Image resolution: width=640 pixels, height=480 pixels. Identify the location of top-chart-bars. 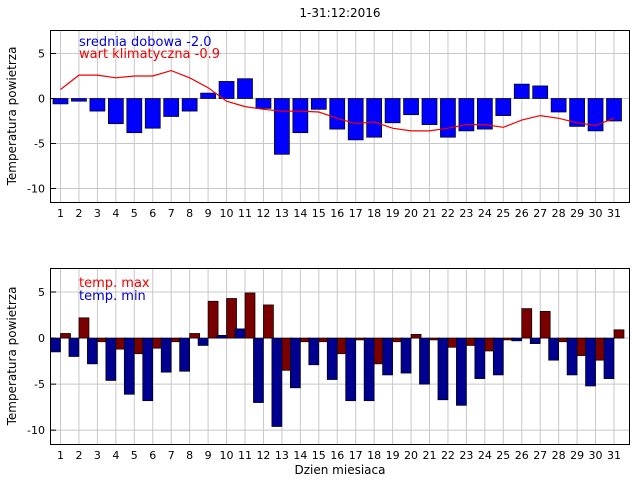
(337, 116).